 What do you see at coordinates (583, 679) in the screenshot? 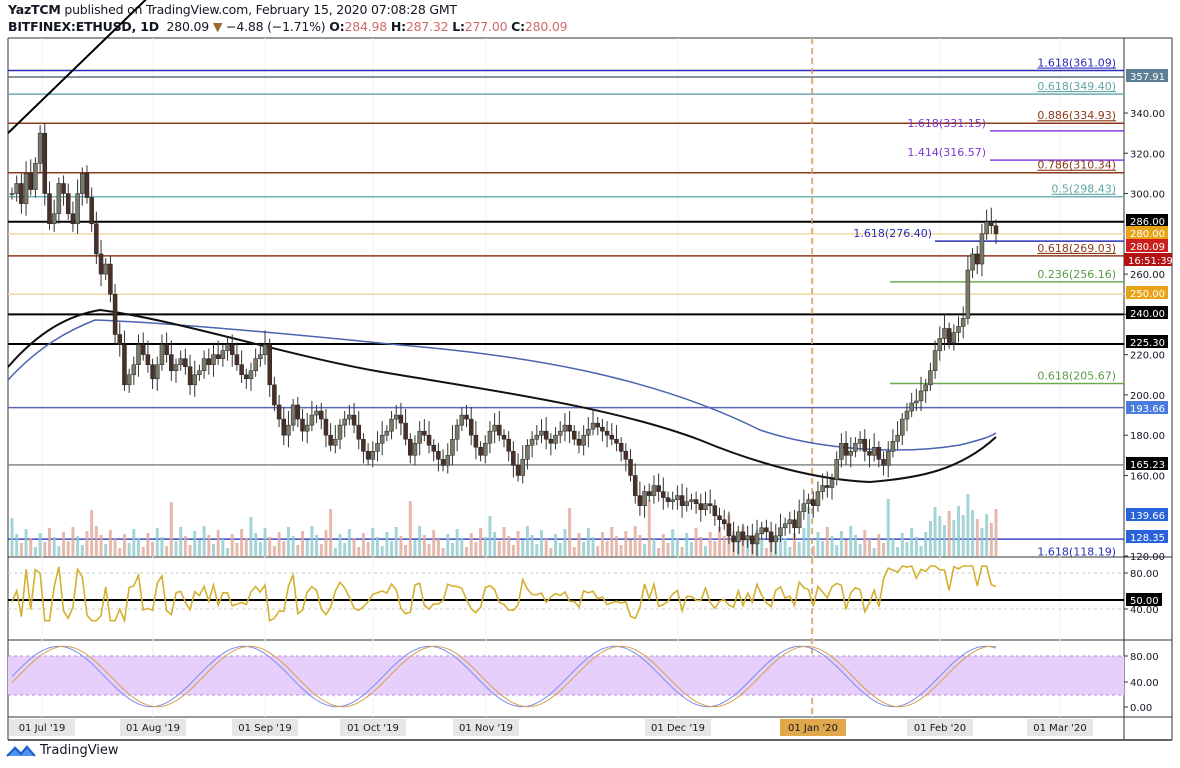
I see `stoch-rsi-pane: 80.00 40.00 0.00` at bounding box center [583, 679].